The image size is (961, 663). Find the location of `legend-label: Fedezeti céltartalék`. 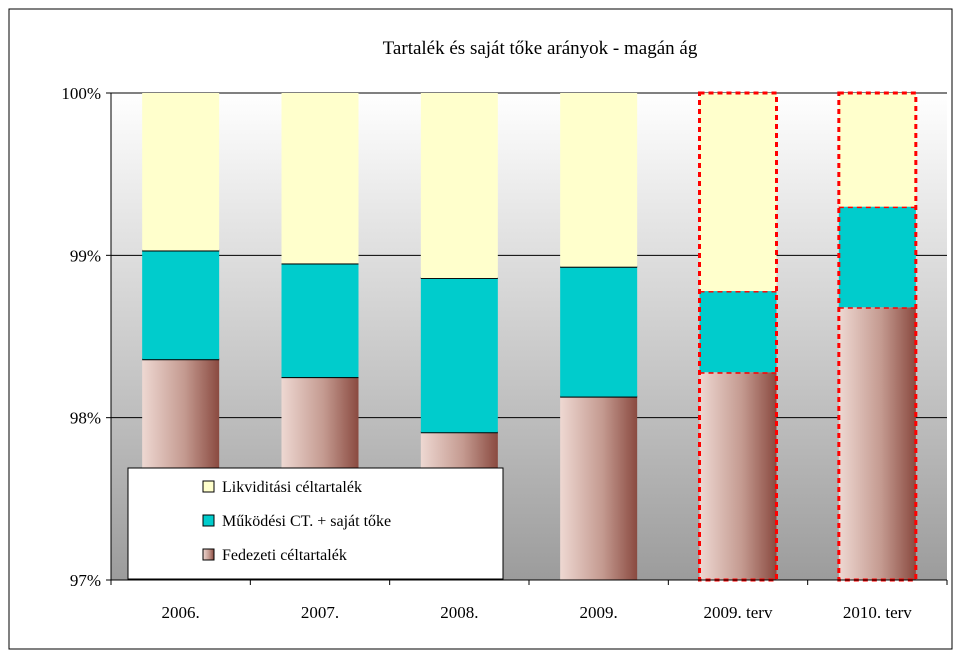

legend-label: Fedezeti céltartalék is located at coordinates (284, 555).